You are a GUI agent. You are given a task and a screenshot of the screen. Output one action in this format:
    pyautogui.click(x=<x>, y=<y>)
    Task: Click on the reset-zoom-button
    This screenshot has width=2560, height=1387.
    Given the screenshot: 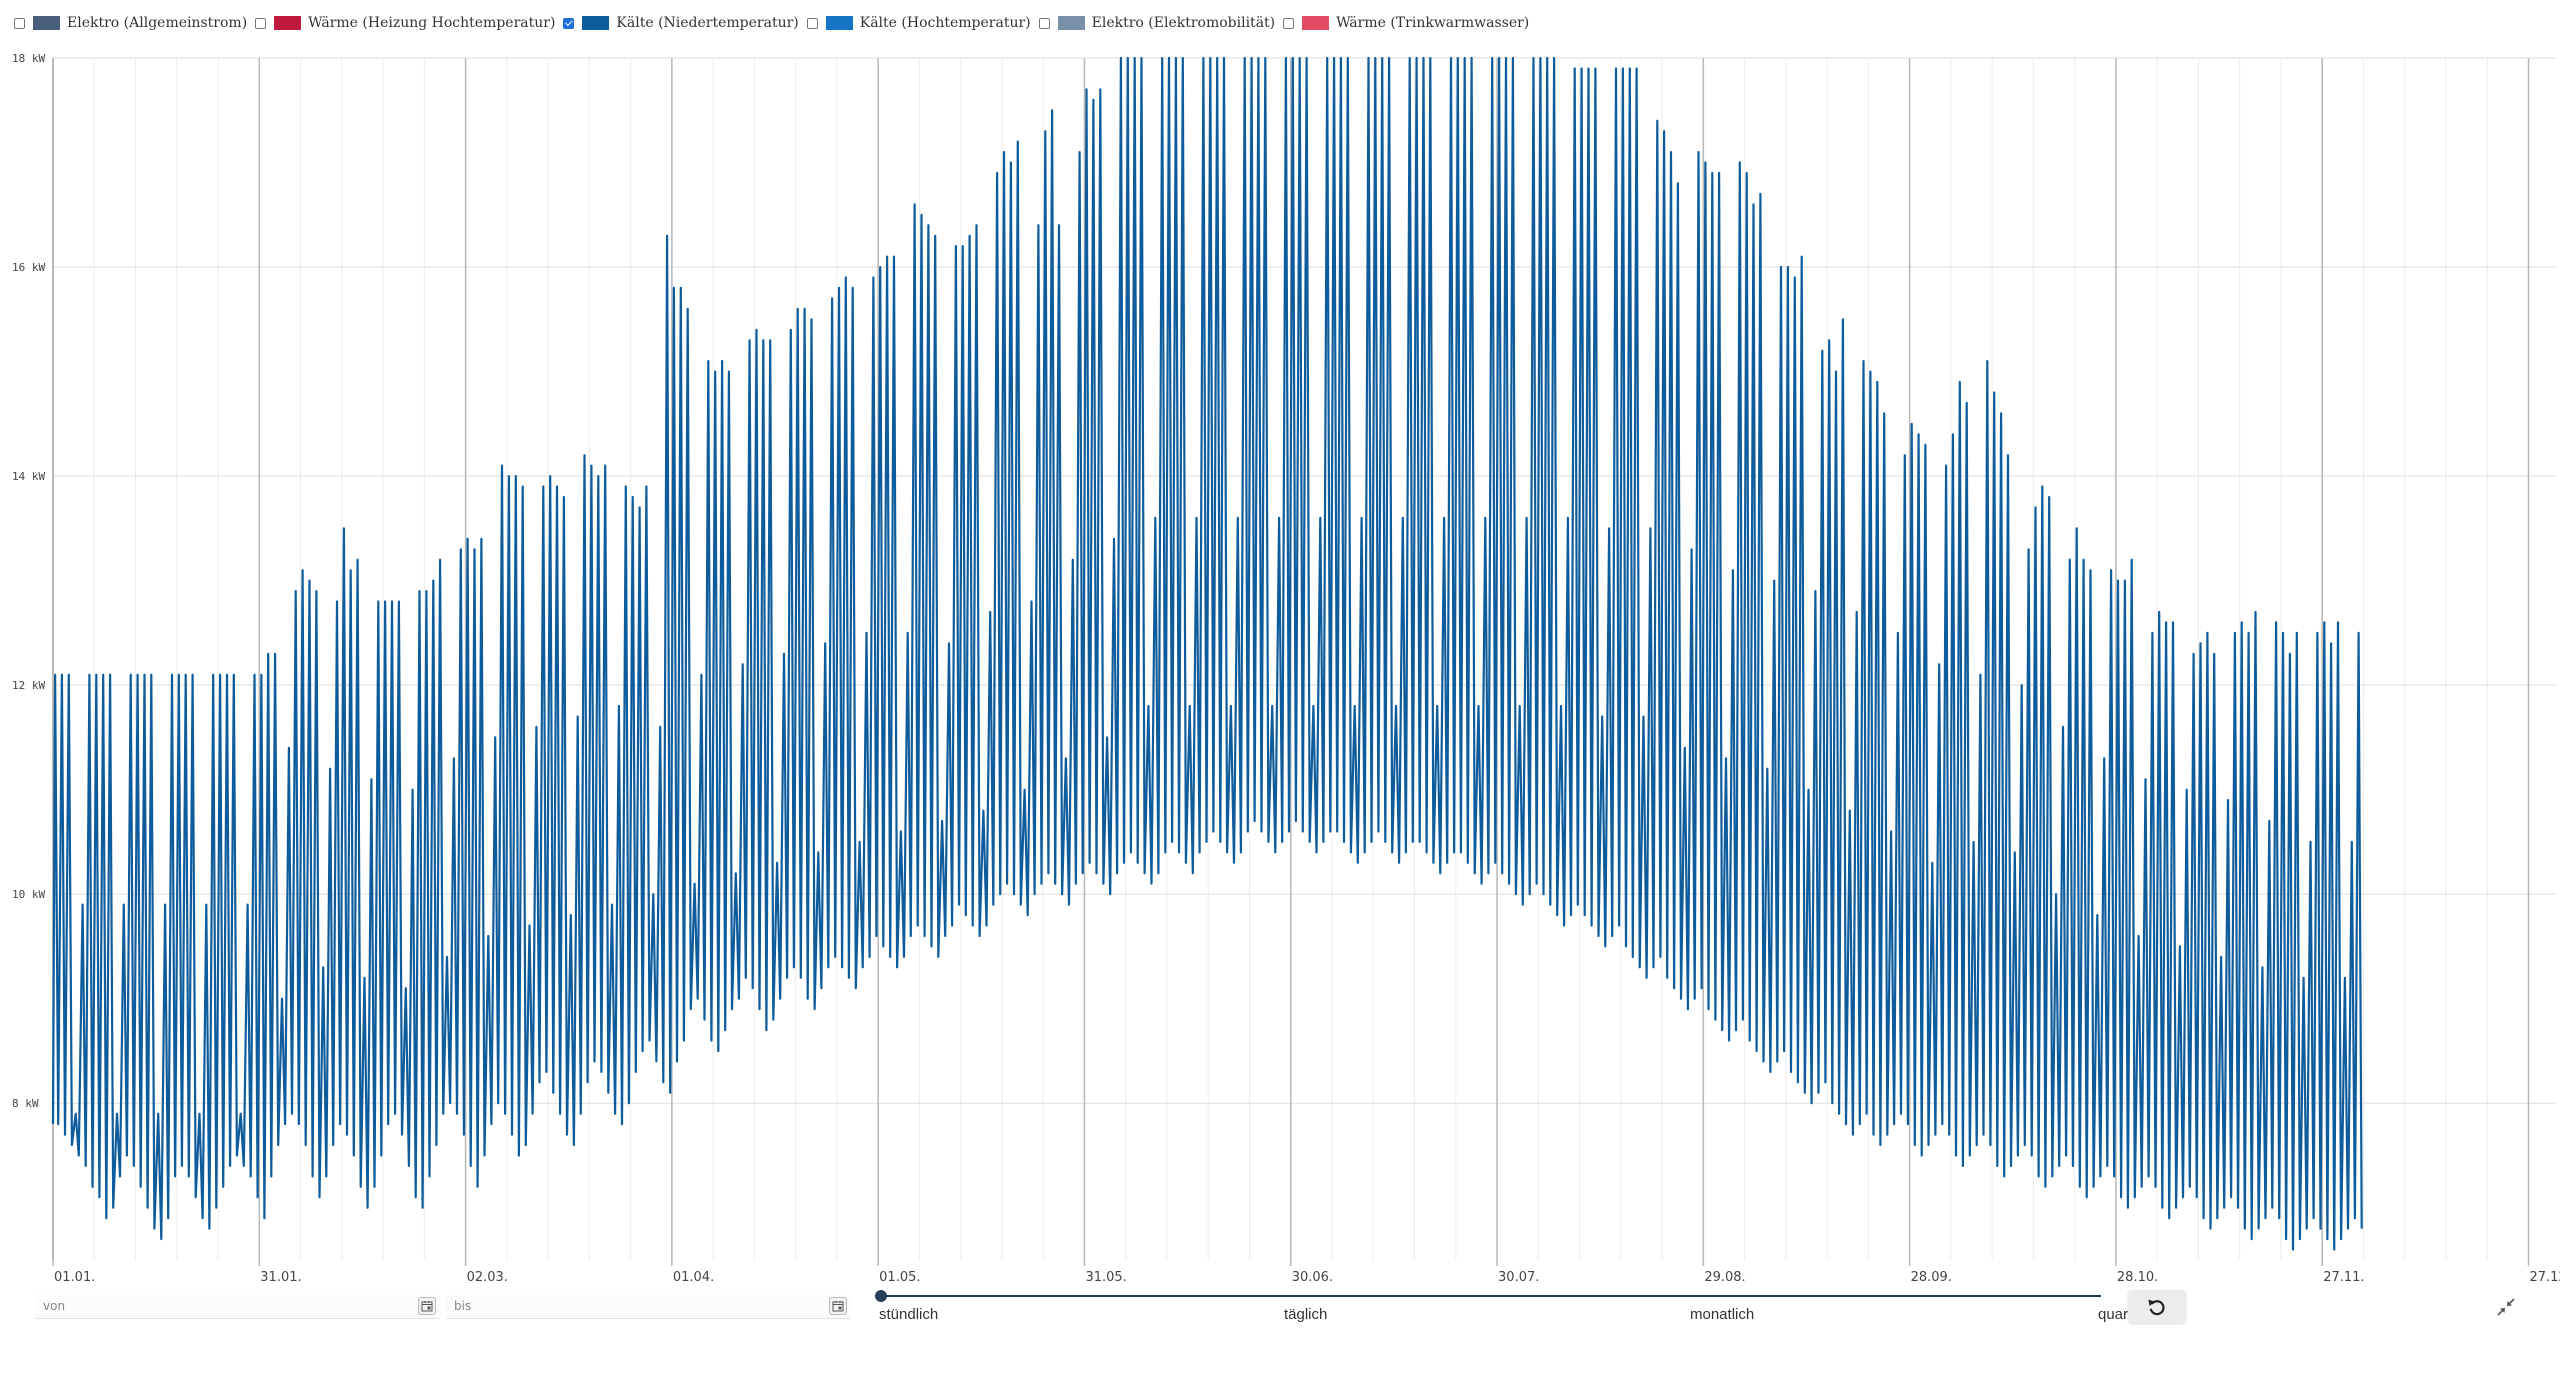 What is the action you would take?
    pyautogui.click(x=2157, y=1306)
    